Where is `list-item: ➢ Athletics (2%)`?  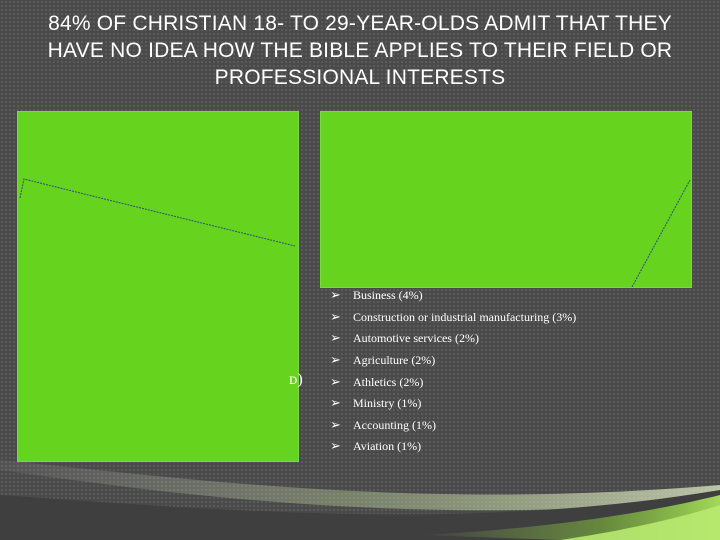
list-item: ➢ Athletics (2%) is located at coordinates (453, 382).